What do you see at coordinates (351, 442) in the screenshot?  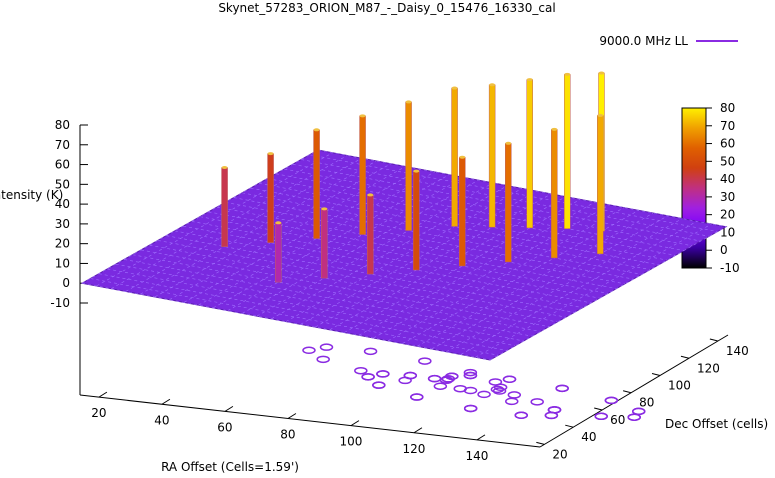 I see `x-tick-label: 100` at bounding box center [351, 442].